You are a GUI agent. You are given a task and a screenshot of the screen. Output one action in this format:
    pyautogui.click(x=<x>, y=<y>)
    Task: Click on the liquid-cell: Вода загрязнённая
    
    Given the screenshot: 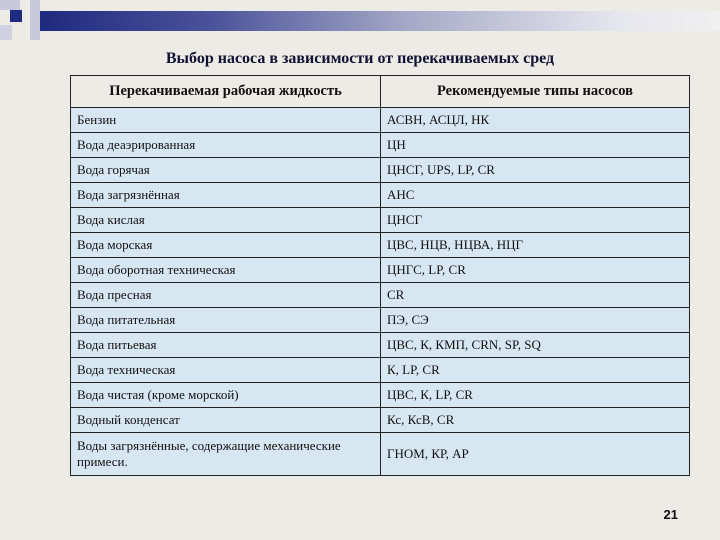 What is the action you would take?
    pyautogui.click(x=225, y=195)
    